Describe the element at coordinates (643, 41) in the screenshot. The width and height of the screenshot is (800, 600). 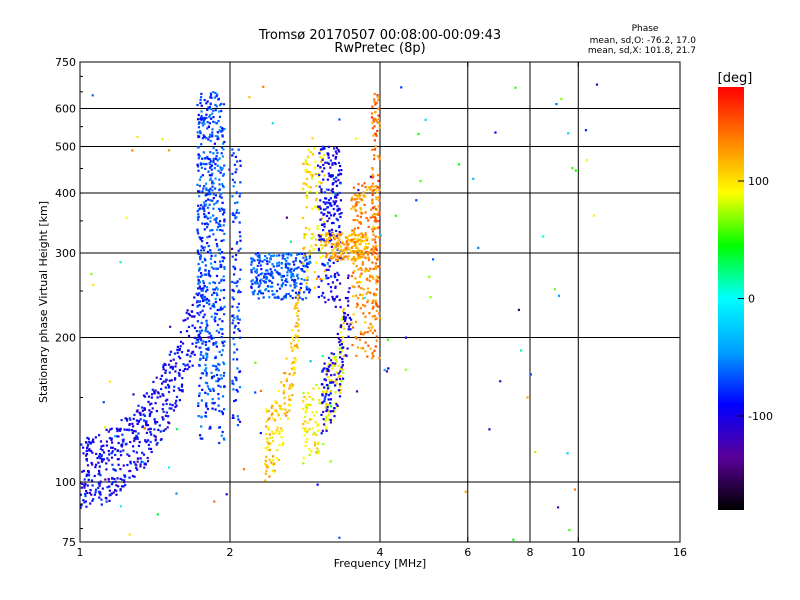
I see `stats-line-o: mean, sd,O: -76.2, 17.0` at that location.